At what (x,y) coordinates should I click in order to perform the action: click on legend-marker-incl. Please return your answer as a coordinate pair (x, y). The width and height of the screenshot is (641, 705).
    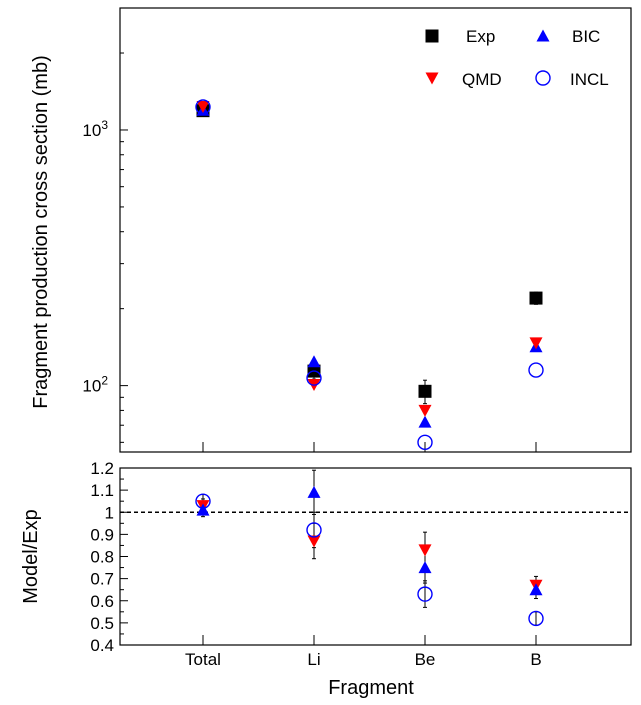
    Looking at the image, I should click on (543, 78).